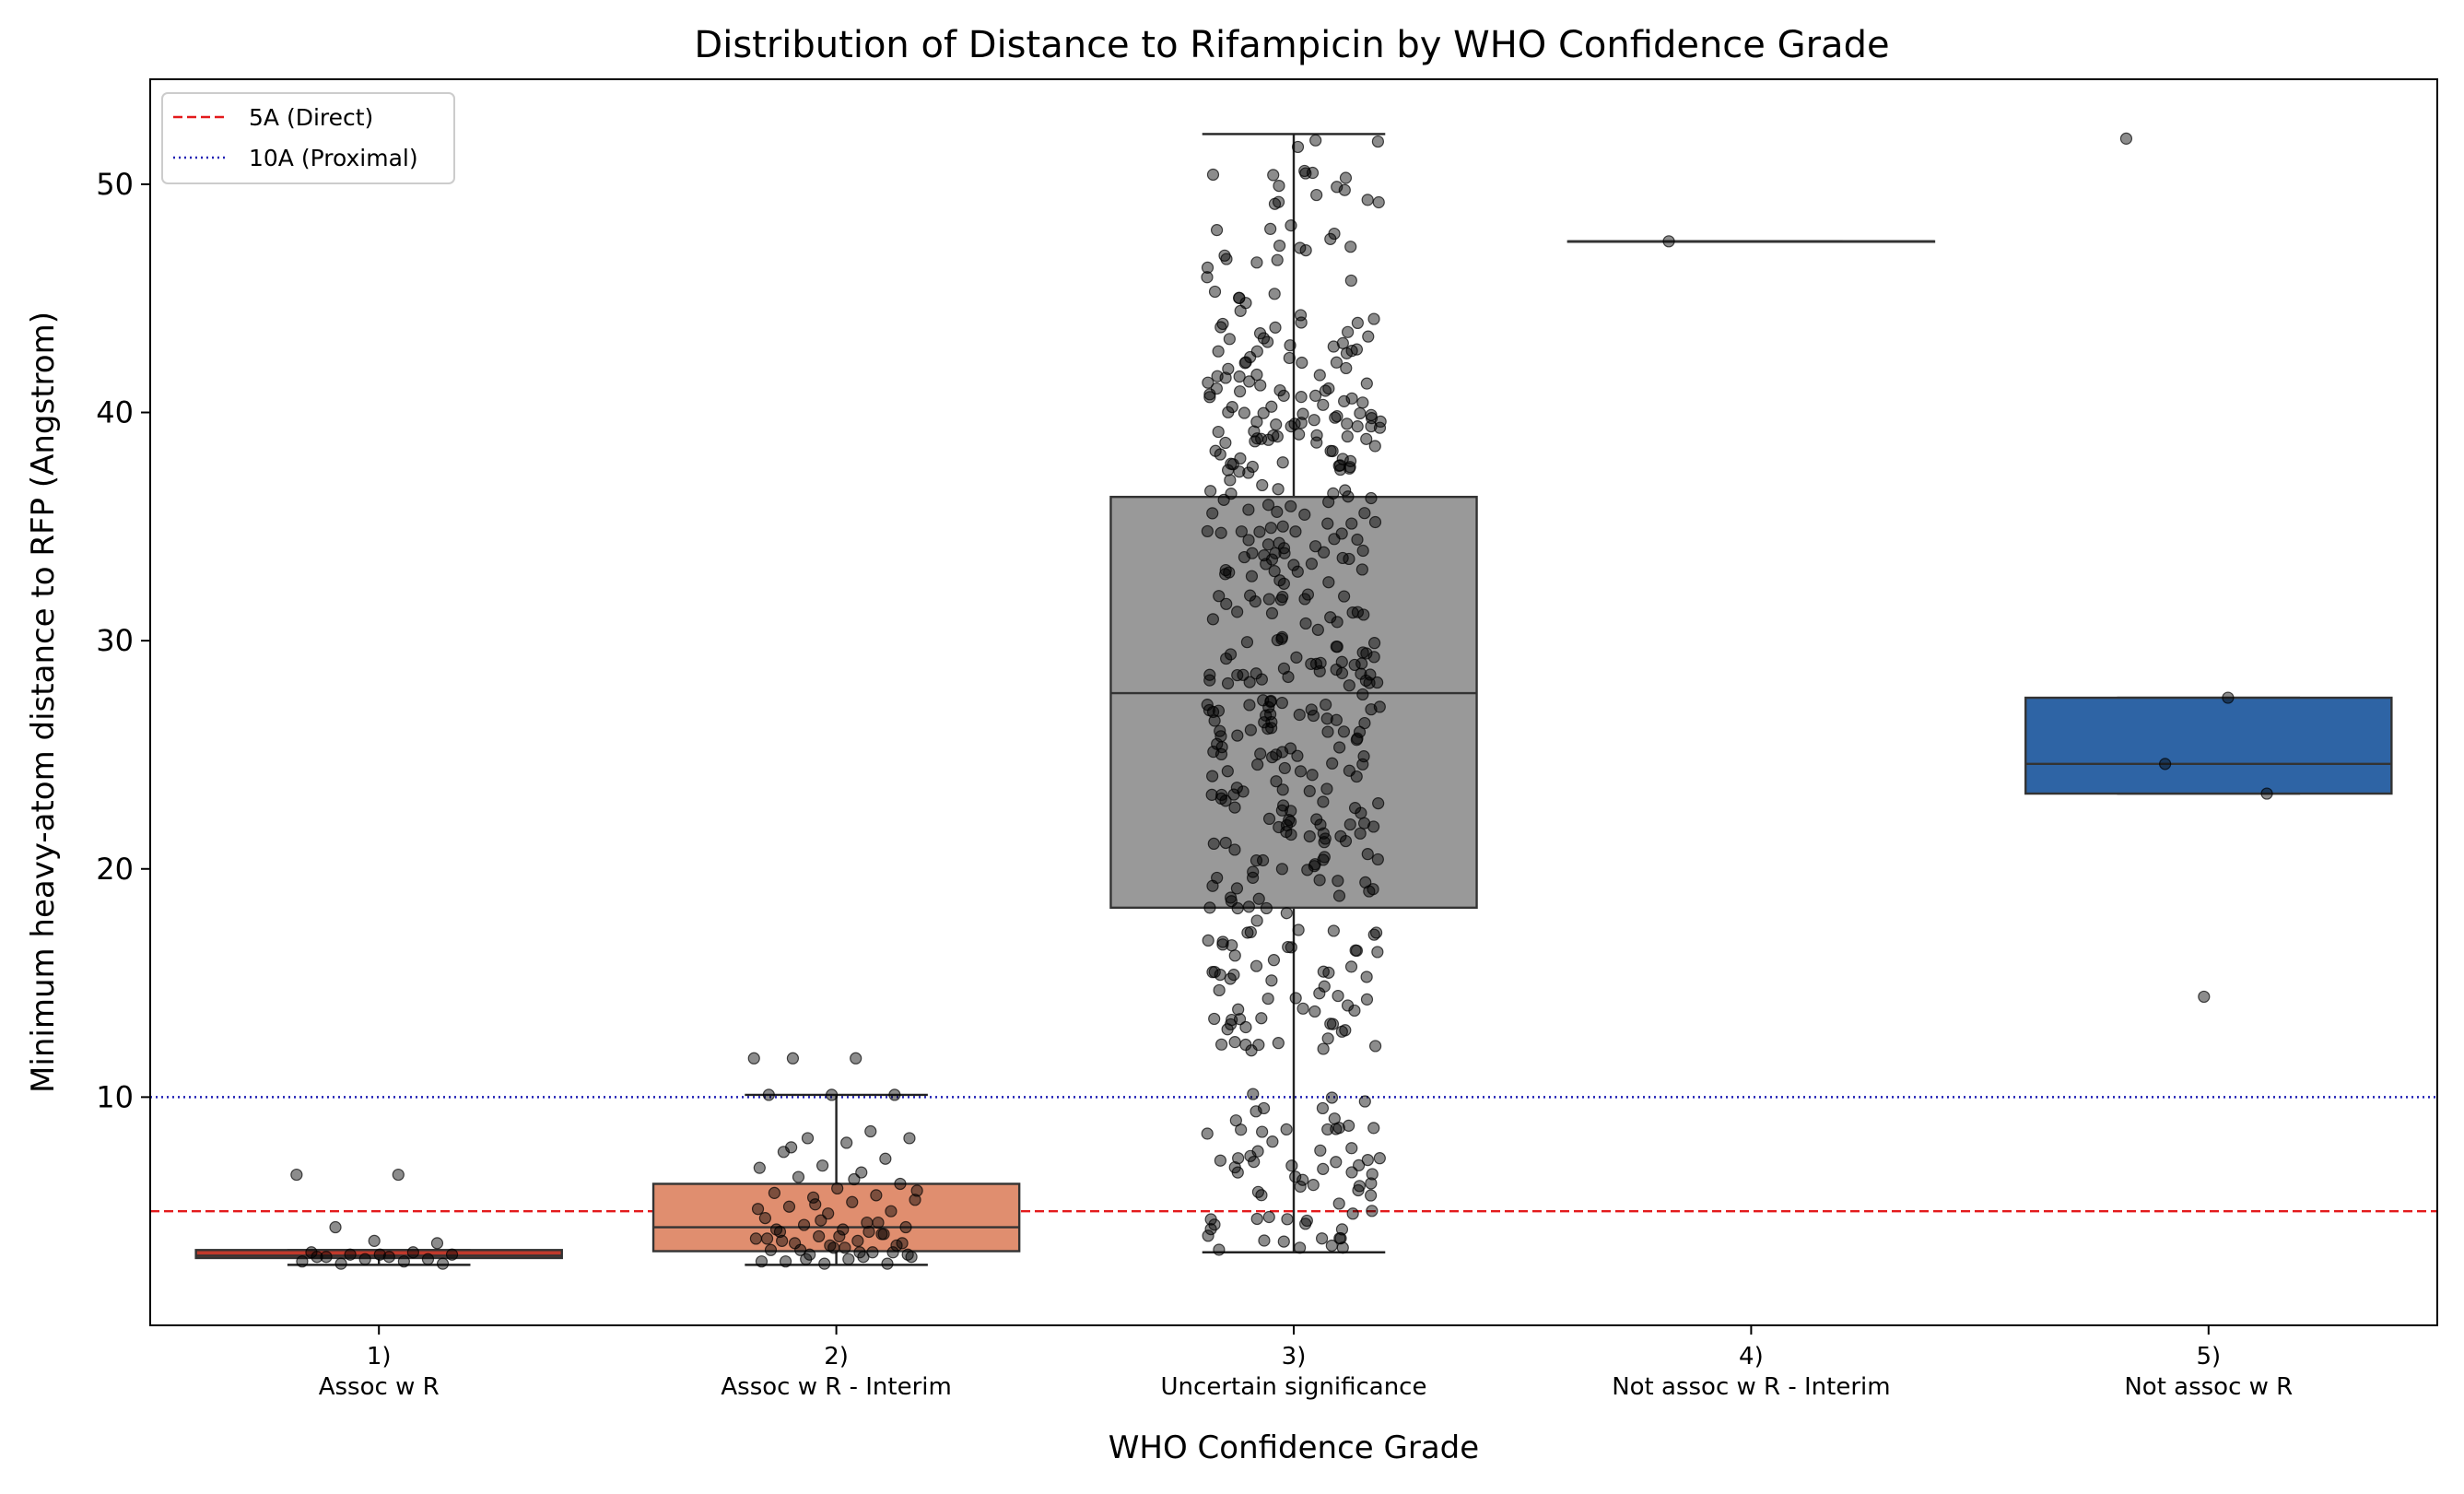 This screenshot has width=2464, height=1494. What do you see at coordinates (311, 117) in the screenshot?
I see `legend-label-1: 5A (Direct)` at bounding box center [311, 117].